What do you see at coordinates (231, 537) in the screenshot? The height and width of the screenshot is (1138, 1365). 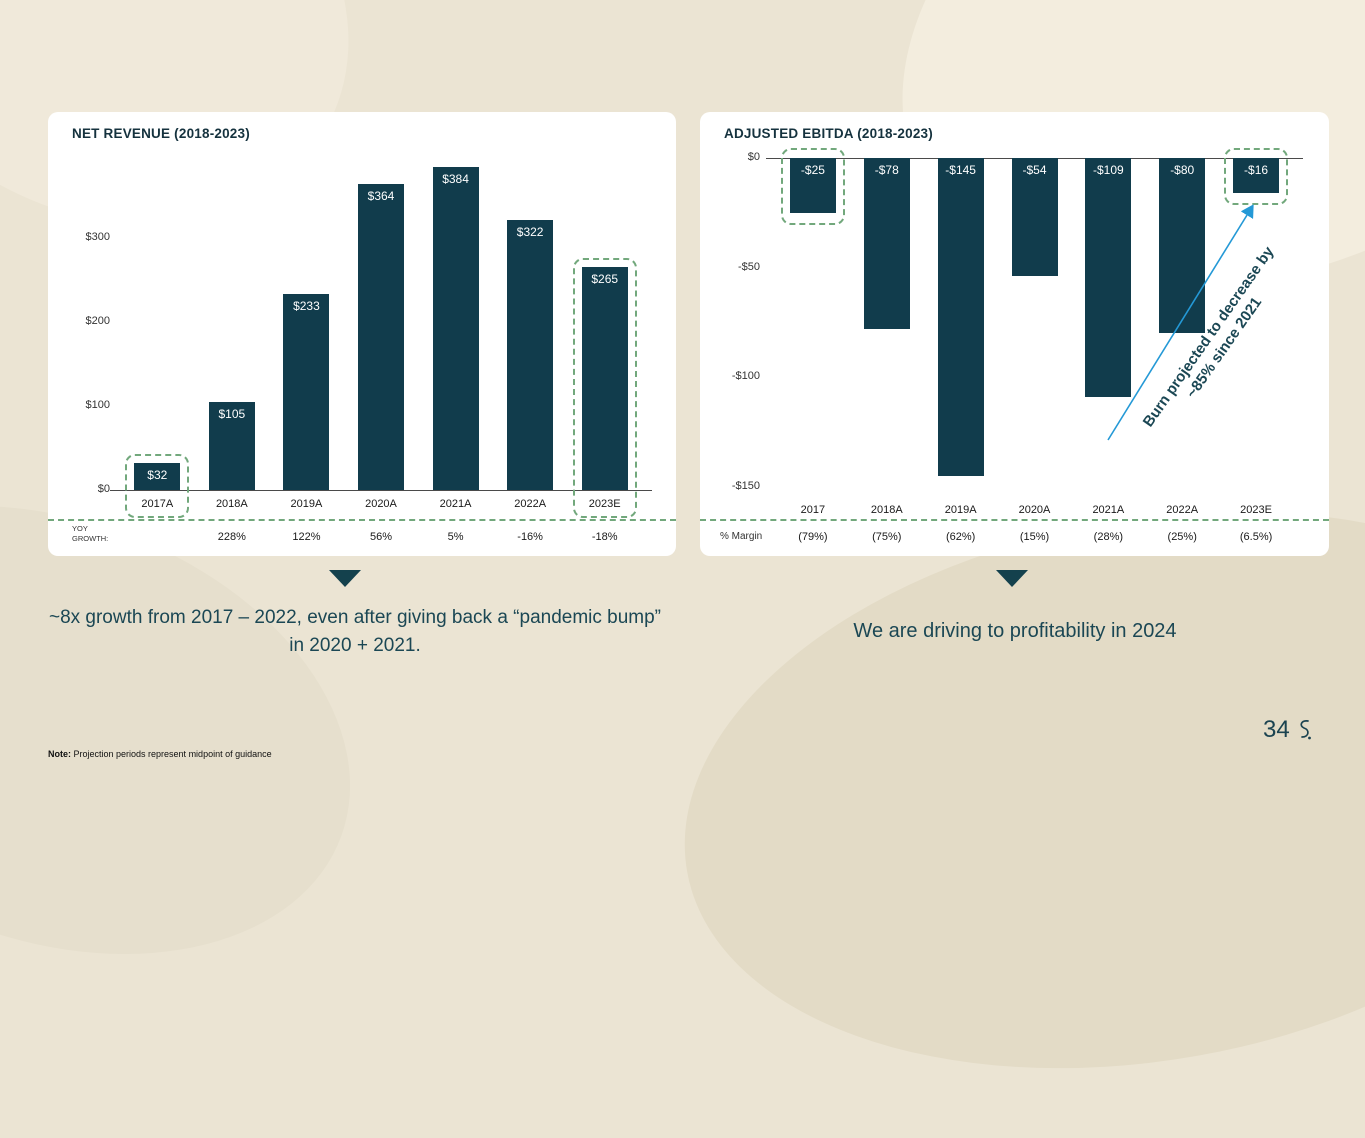 I see `footer-value: 228%` at bounding box center [231, 537].